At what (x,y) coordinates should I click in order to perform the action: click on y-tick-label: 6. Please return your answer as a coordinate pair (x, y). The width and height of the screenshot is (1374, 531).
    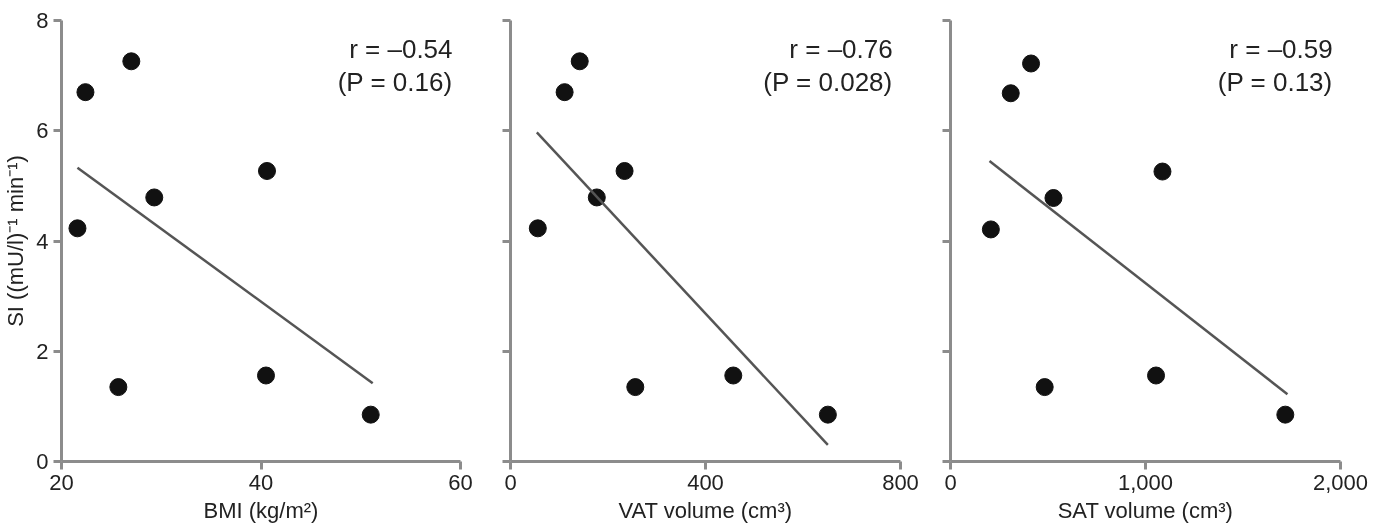
    Looking at the image, I should click on (42, 131).